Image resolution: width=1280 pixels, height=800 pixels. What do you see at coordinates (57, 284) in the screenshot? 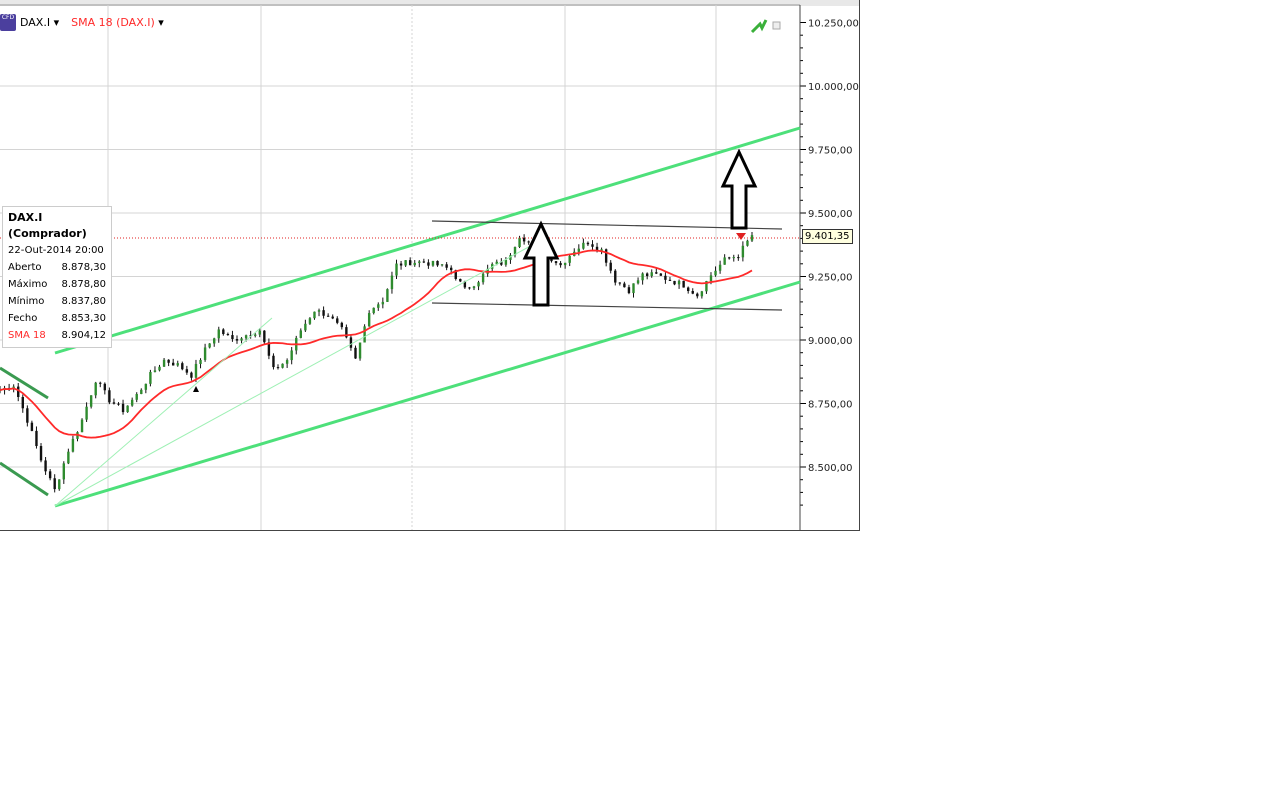
I see `info-row: Máximo 8.878,80` at bounding box center [57, 284].